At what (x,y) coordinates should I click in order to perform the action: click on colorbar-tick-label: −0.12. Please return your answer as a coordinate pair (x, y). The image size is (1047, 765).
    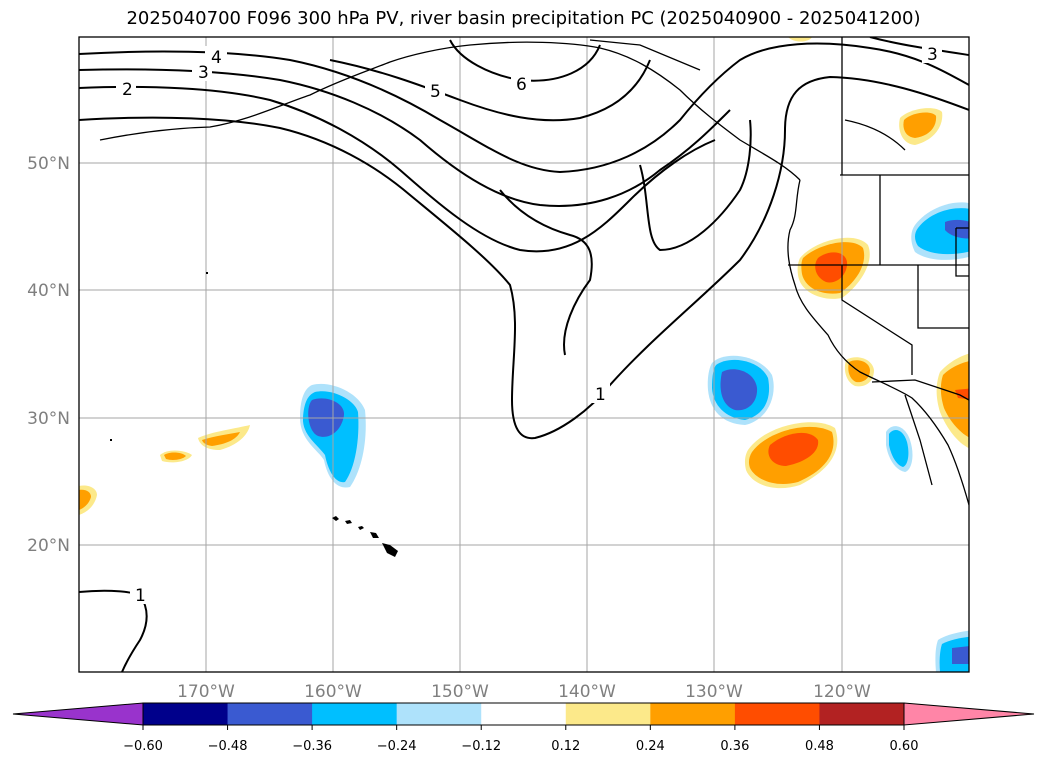
    Looking at the image, I should click on (481, 746).